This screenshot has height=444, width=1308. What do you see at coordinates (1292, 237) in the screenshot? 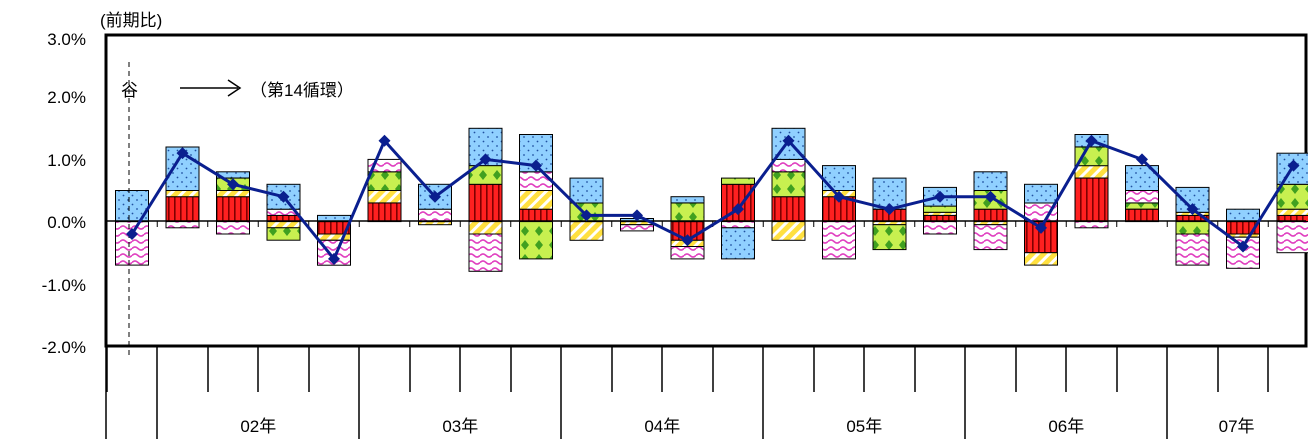
I see `bar-segment-s3-q23` at bounding box center [1292, 237].